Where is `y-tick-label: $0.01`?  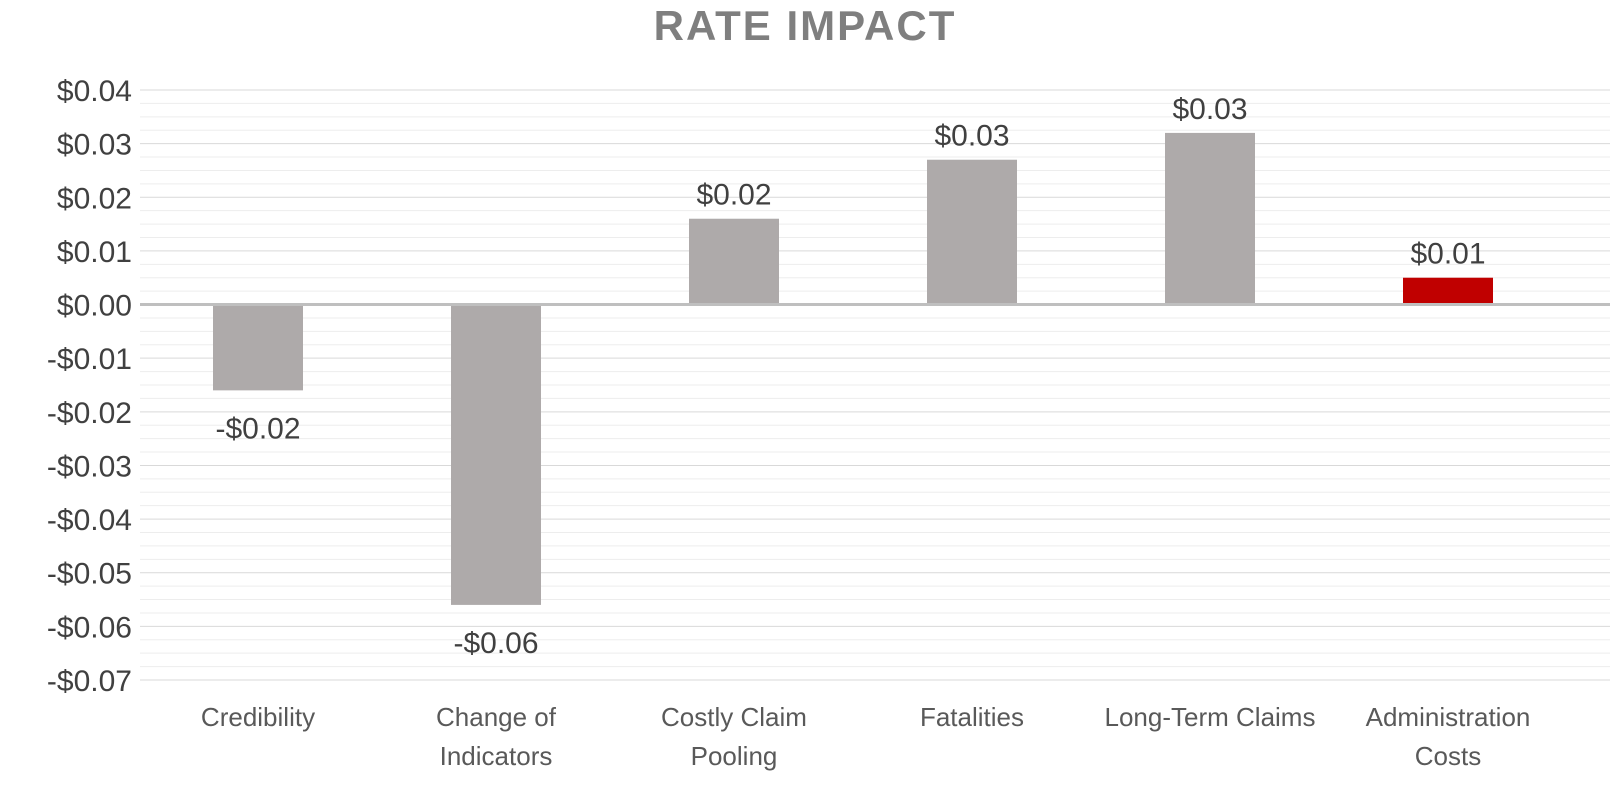
y-tick-label: $0.01 is located at coordinates (94, 252).